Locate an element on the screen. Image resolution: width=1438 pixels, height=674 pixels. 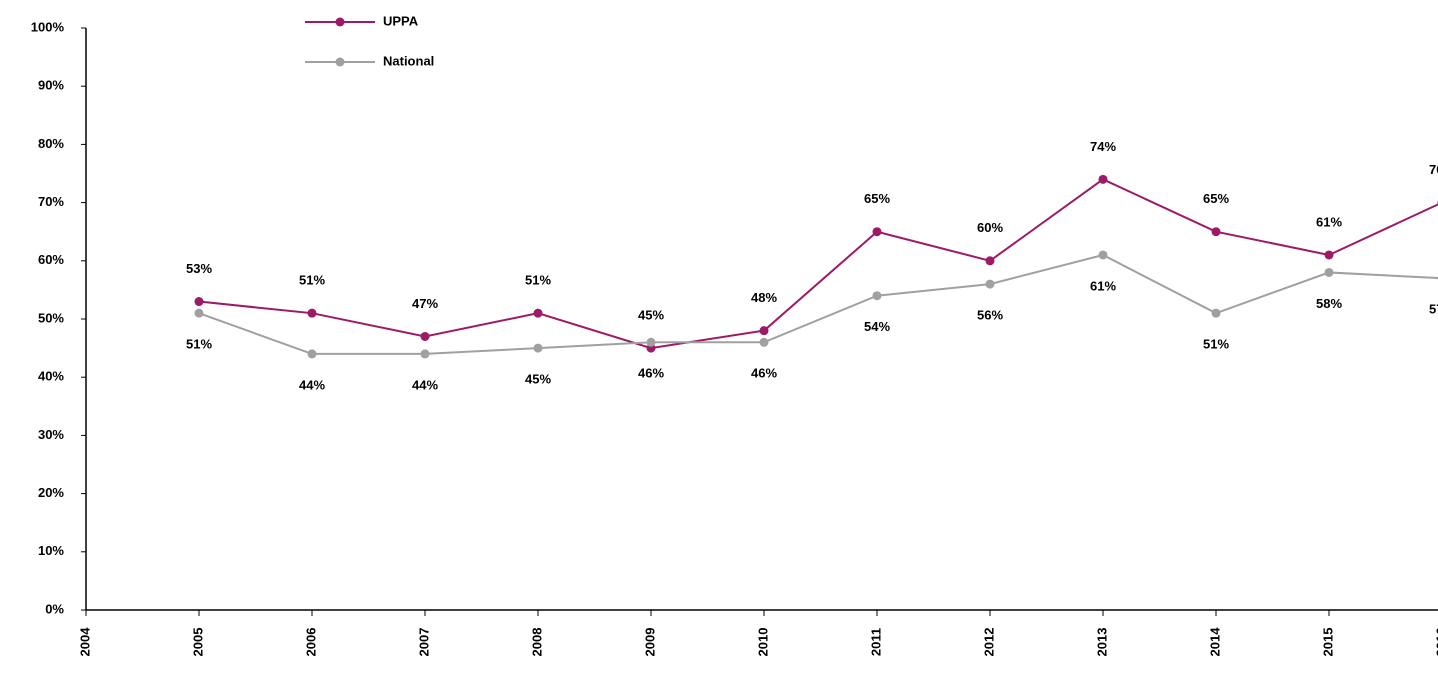
y-tick-label: 20% is located at coordinates (51, 492).